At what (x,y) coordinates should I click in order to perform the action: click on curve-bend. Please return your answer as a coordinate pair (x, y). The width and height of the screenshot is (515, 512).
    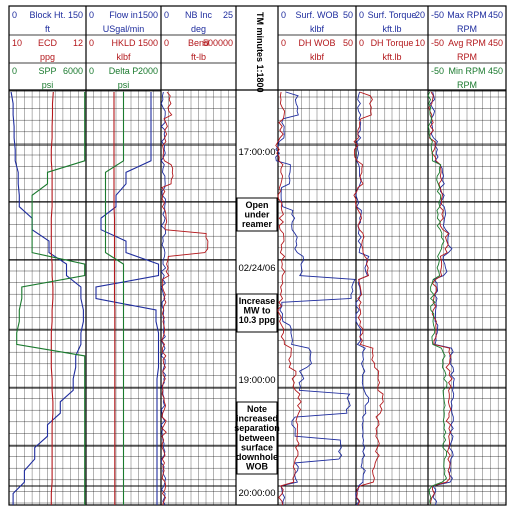
    Looking at the image, I should click on (185, 298).